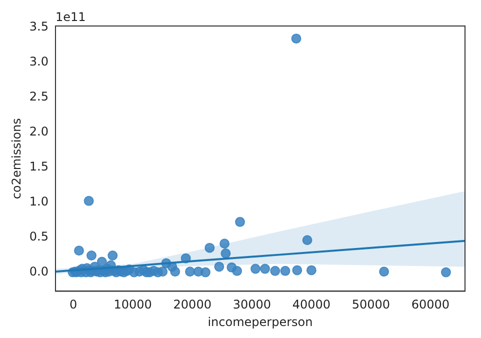 The image size is (481, 338). Describe the element at coordinates (38, 271) in the screenshot. I see `y-tick-label: 0.0` at that location.